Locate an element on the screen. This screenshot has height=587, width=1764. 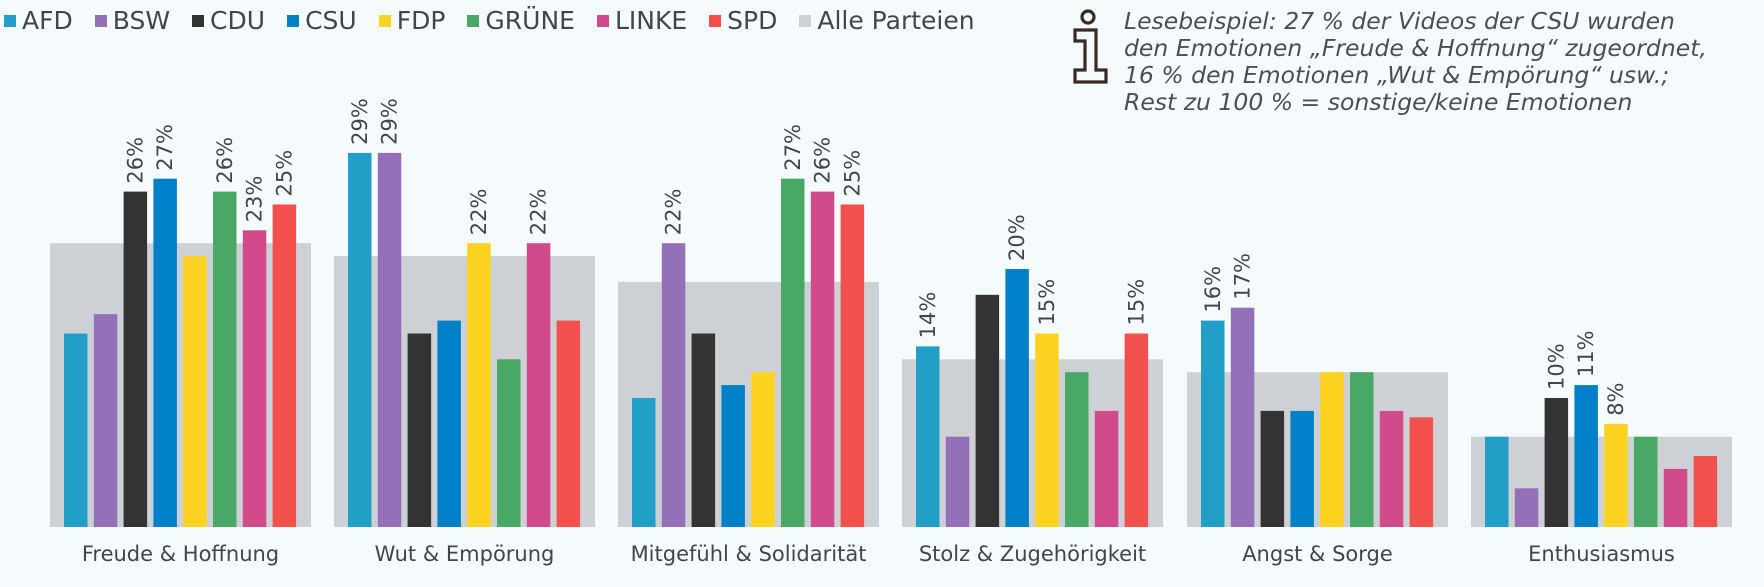
data-label: 17% is located at coordinates (1243, 276).